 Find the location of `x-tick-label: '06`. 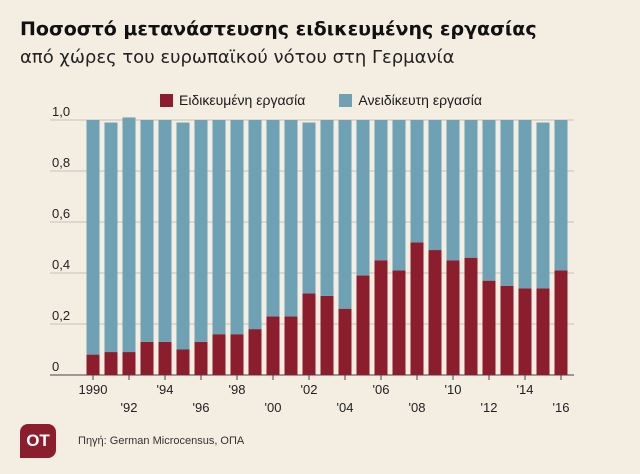

x-tick-label: '06 is located at coordinates (381, 389).